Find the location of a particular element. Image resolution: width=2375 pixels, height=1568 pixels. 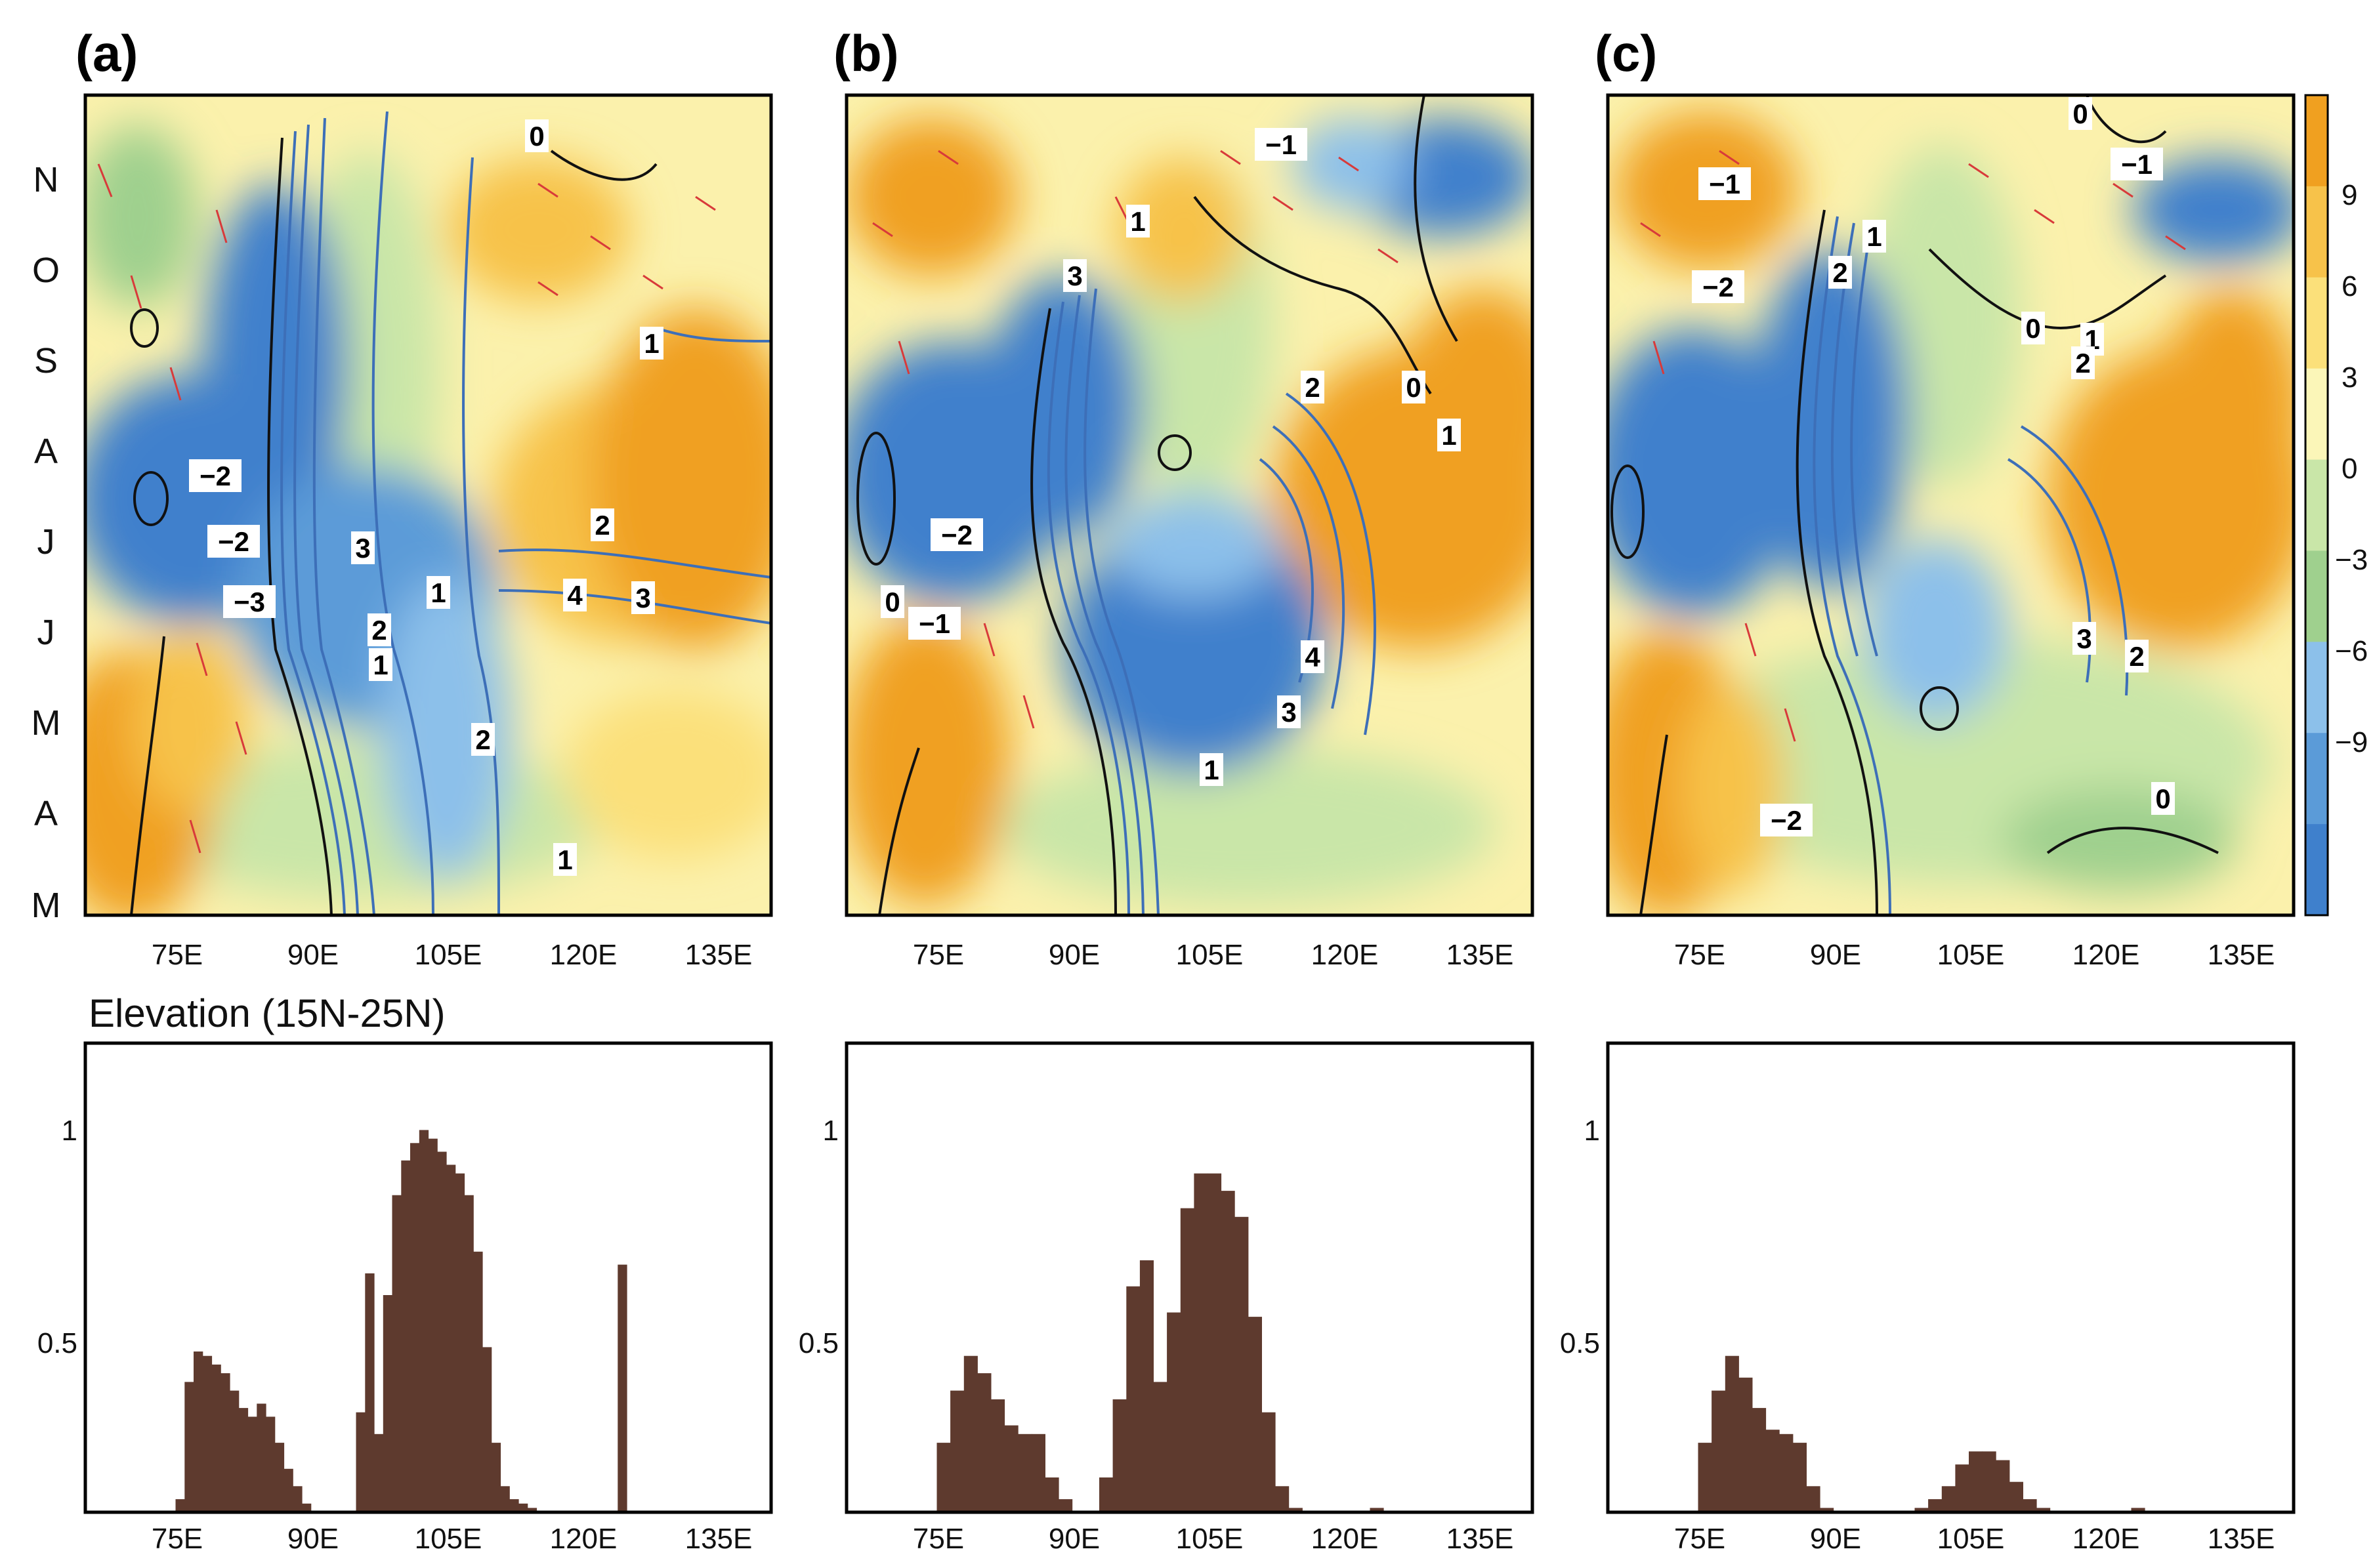

month-label: S is located at coordinates (46, 361).